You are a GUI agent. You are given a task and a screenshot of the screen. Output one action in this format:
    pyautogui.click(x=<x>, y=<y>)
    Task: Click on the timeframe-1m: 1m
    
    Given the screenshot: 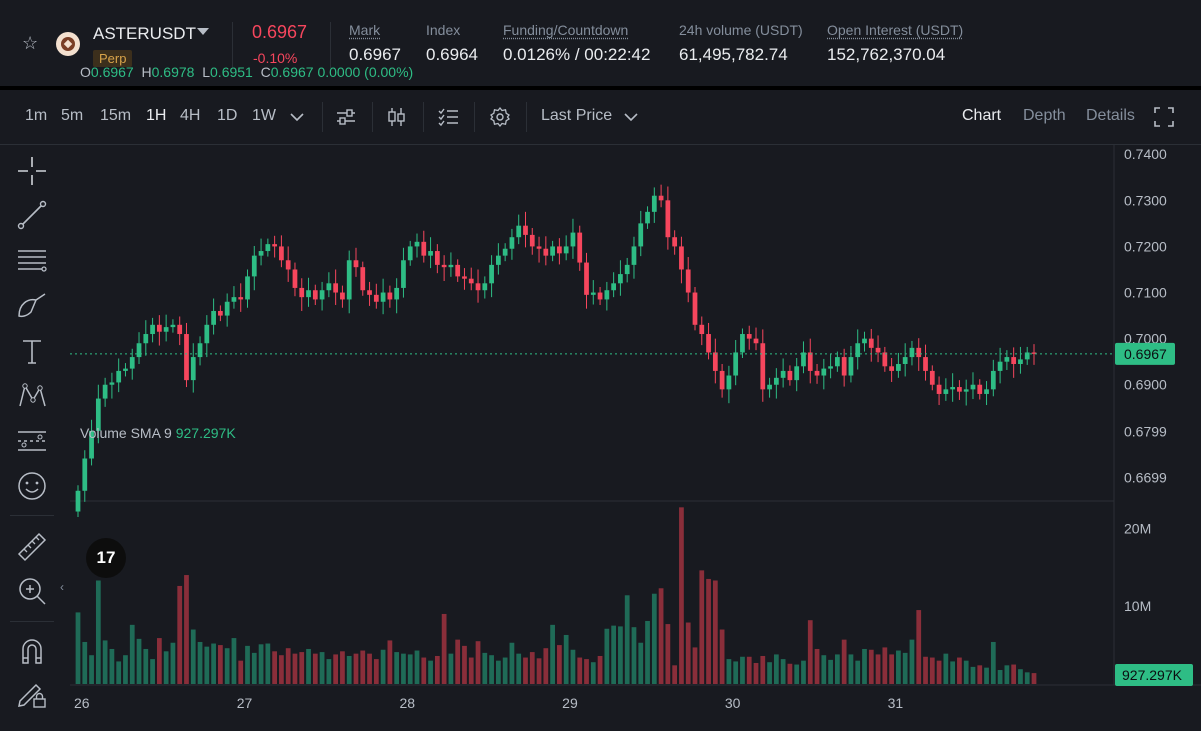 What is the action you would take?
    pyautogui.click(x=36, y=115)
    